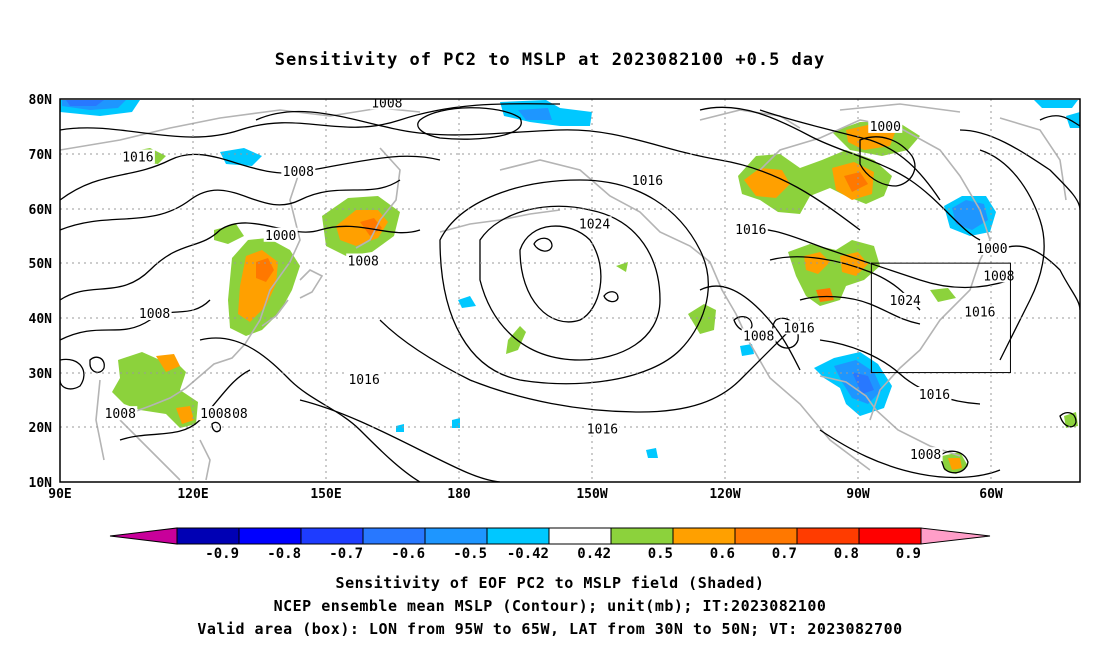 The width and height of the screenshot is (1100, 650). I want to click on colorbar-low-arrow, so click(143, 536).